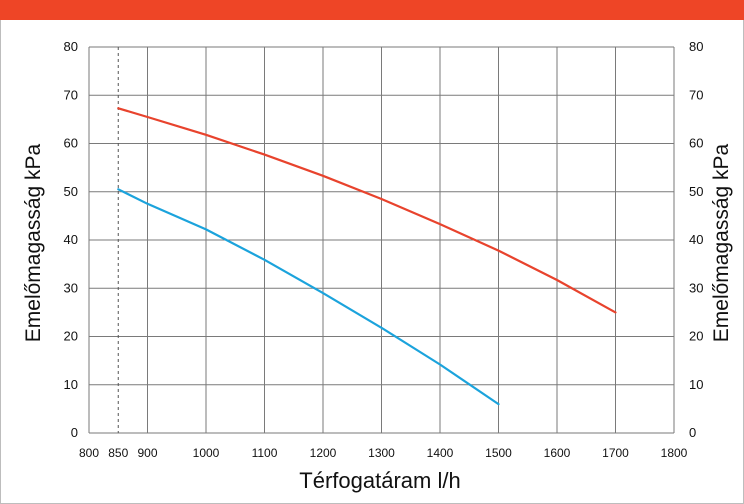 This screenshot has width=744, height=504. Describe the element at coordinates (692, 432) in the screenshot. I see `y-tick-label-right: 0` at that location.